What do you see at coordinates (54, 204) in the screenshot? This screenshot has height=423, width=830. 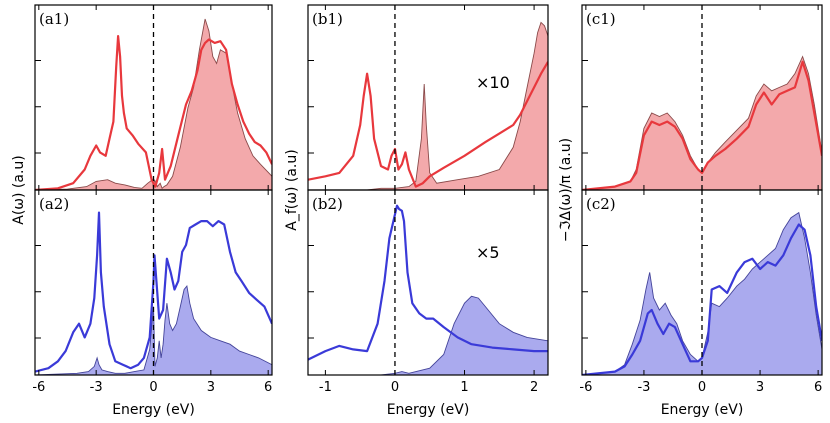 I see `panel-label: (a2)` at bounding box center [54, 204].